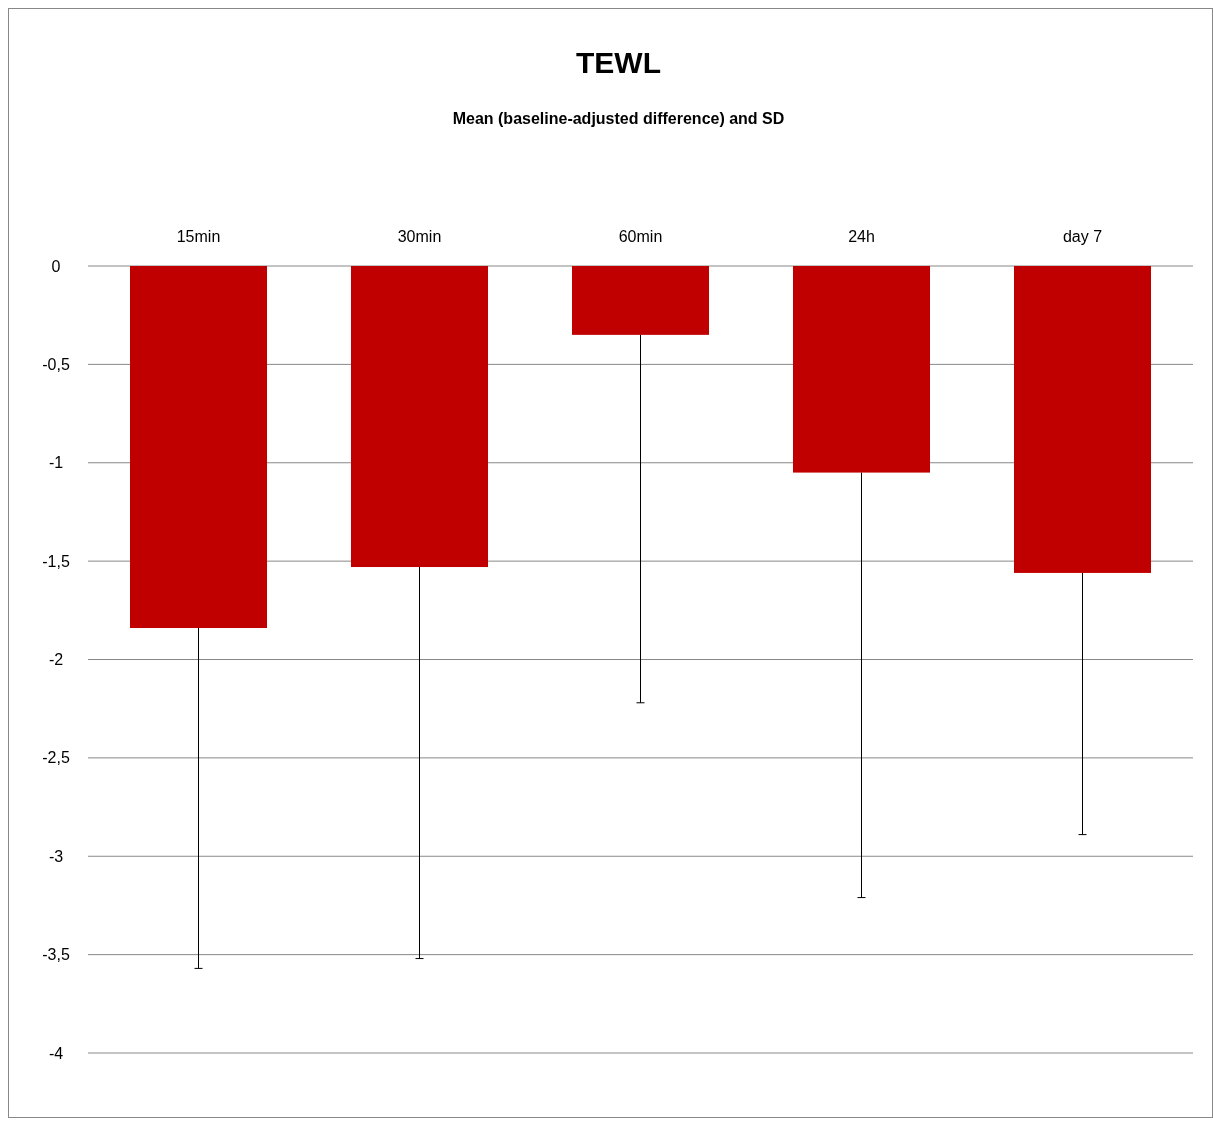  I want to click on y-tick-label: -3,5, so click(56, 955).